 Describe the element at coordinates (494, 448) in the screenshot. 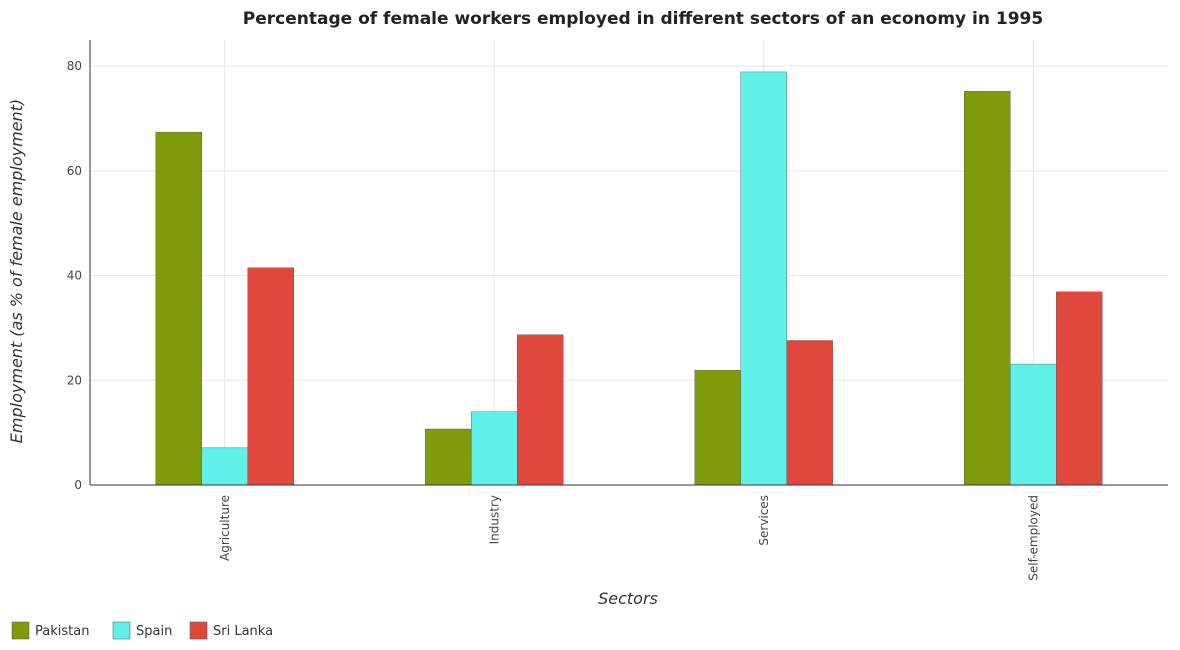

I see `bar-industry-spain` at that location.